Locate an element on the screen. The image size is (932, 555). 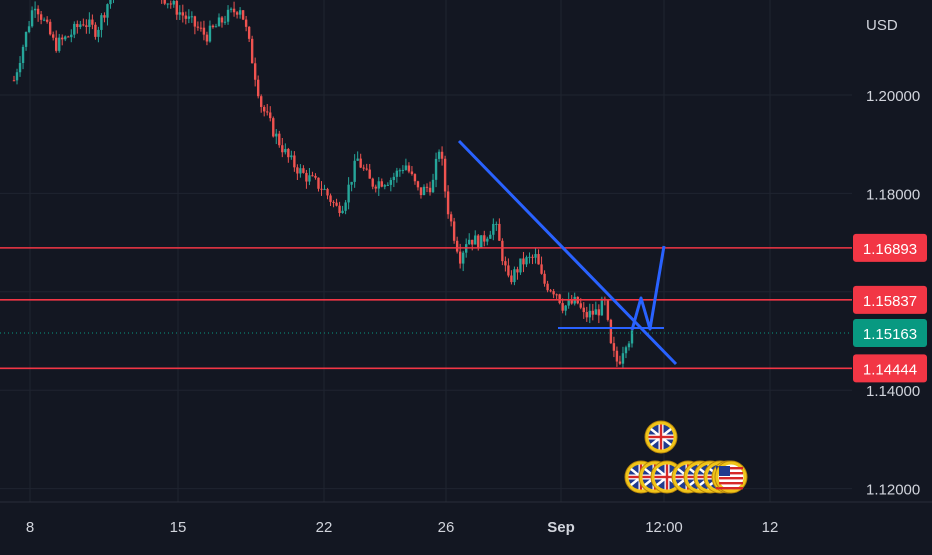
y-tick-label: 1.14000 is located at coordinates (893, 391).